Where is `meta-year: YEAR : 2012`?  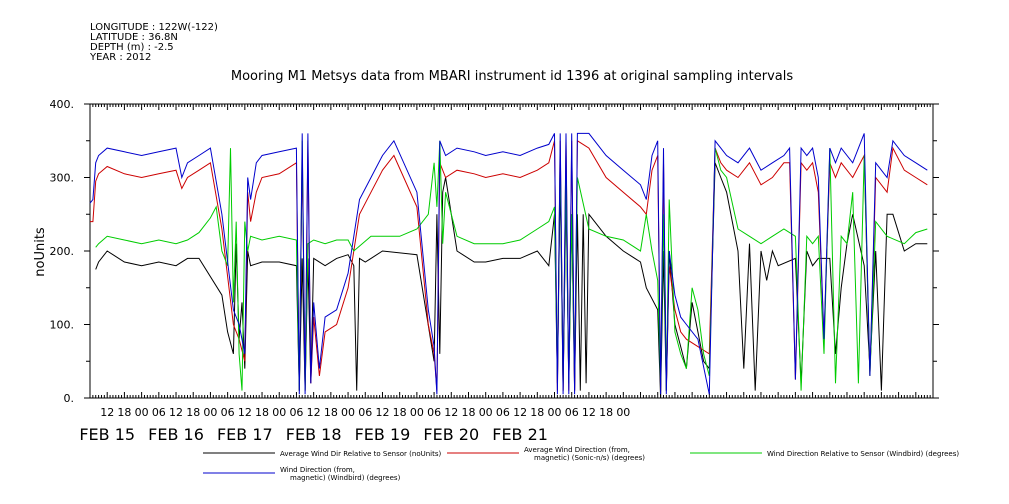
meta-year: YEAR : 2012 is located at coordinates (120, 57).